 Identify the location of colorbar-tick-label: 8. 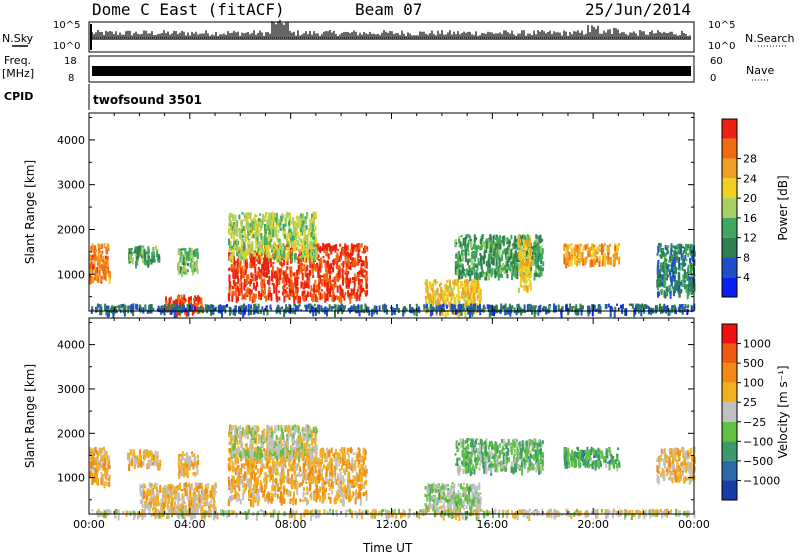
(746, 257).